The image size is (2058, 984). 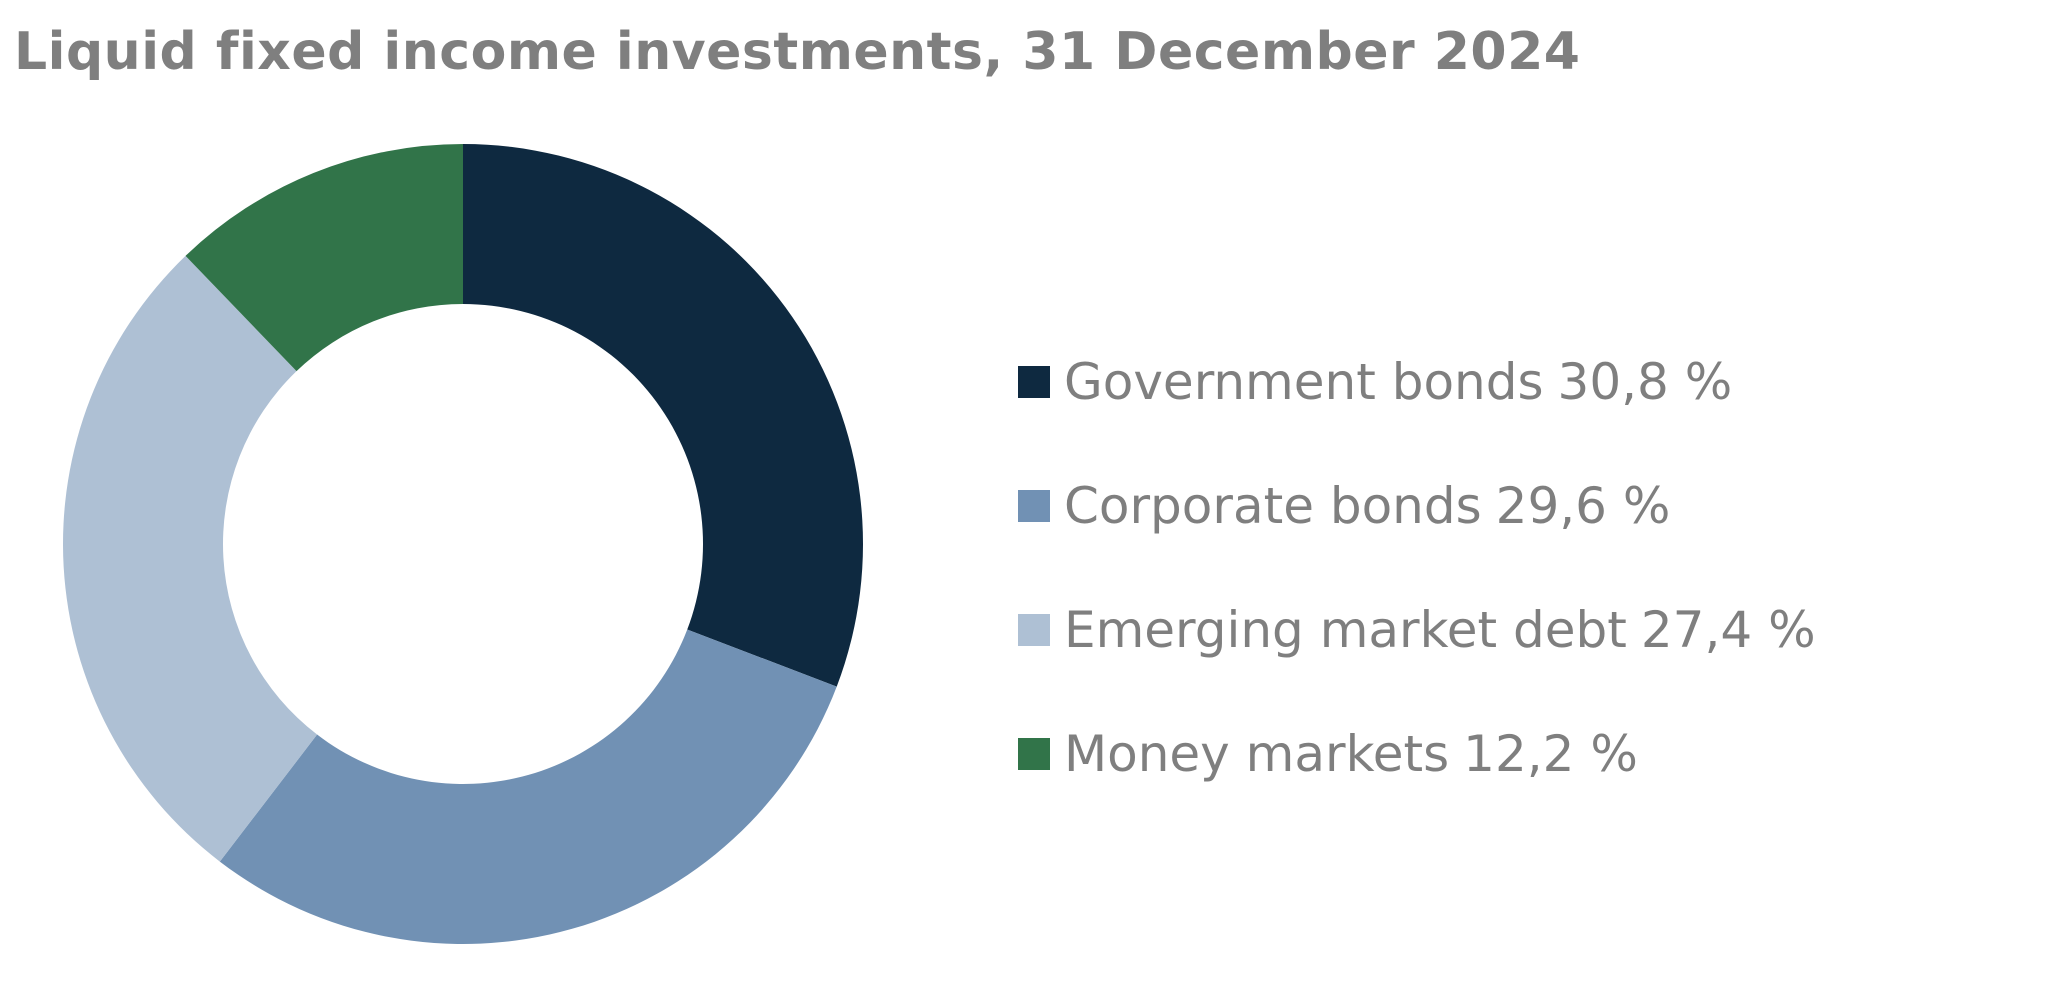 I want to click on legend-label: Emerging market debt, so click(x=1345, y=630).